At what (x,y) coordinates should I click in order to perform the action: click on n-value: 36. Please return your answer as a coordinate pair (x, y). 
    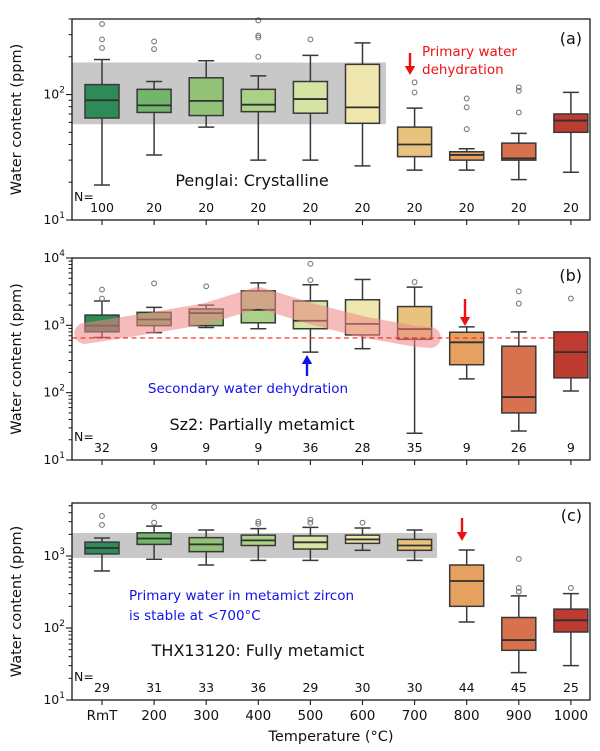
    Looking at the image, I should click on (310, 447).